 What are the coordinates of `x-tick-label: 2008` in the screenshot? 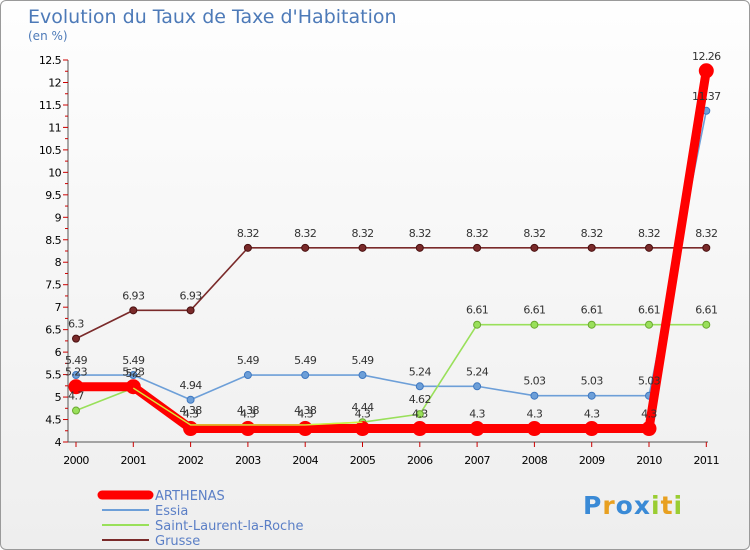 It's located at (535, 460).